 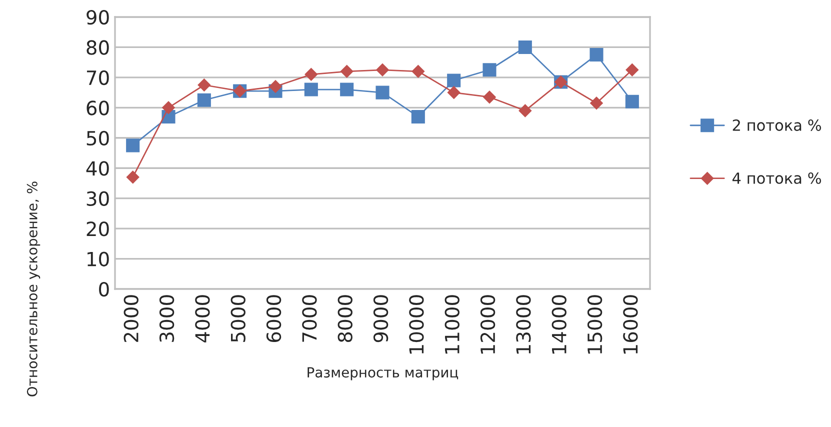 What do you see at coordinates (559, 324) in the screenshot?
I see `x-tick-label: 14000` at bounding box center [559, 324].